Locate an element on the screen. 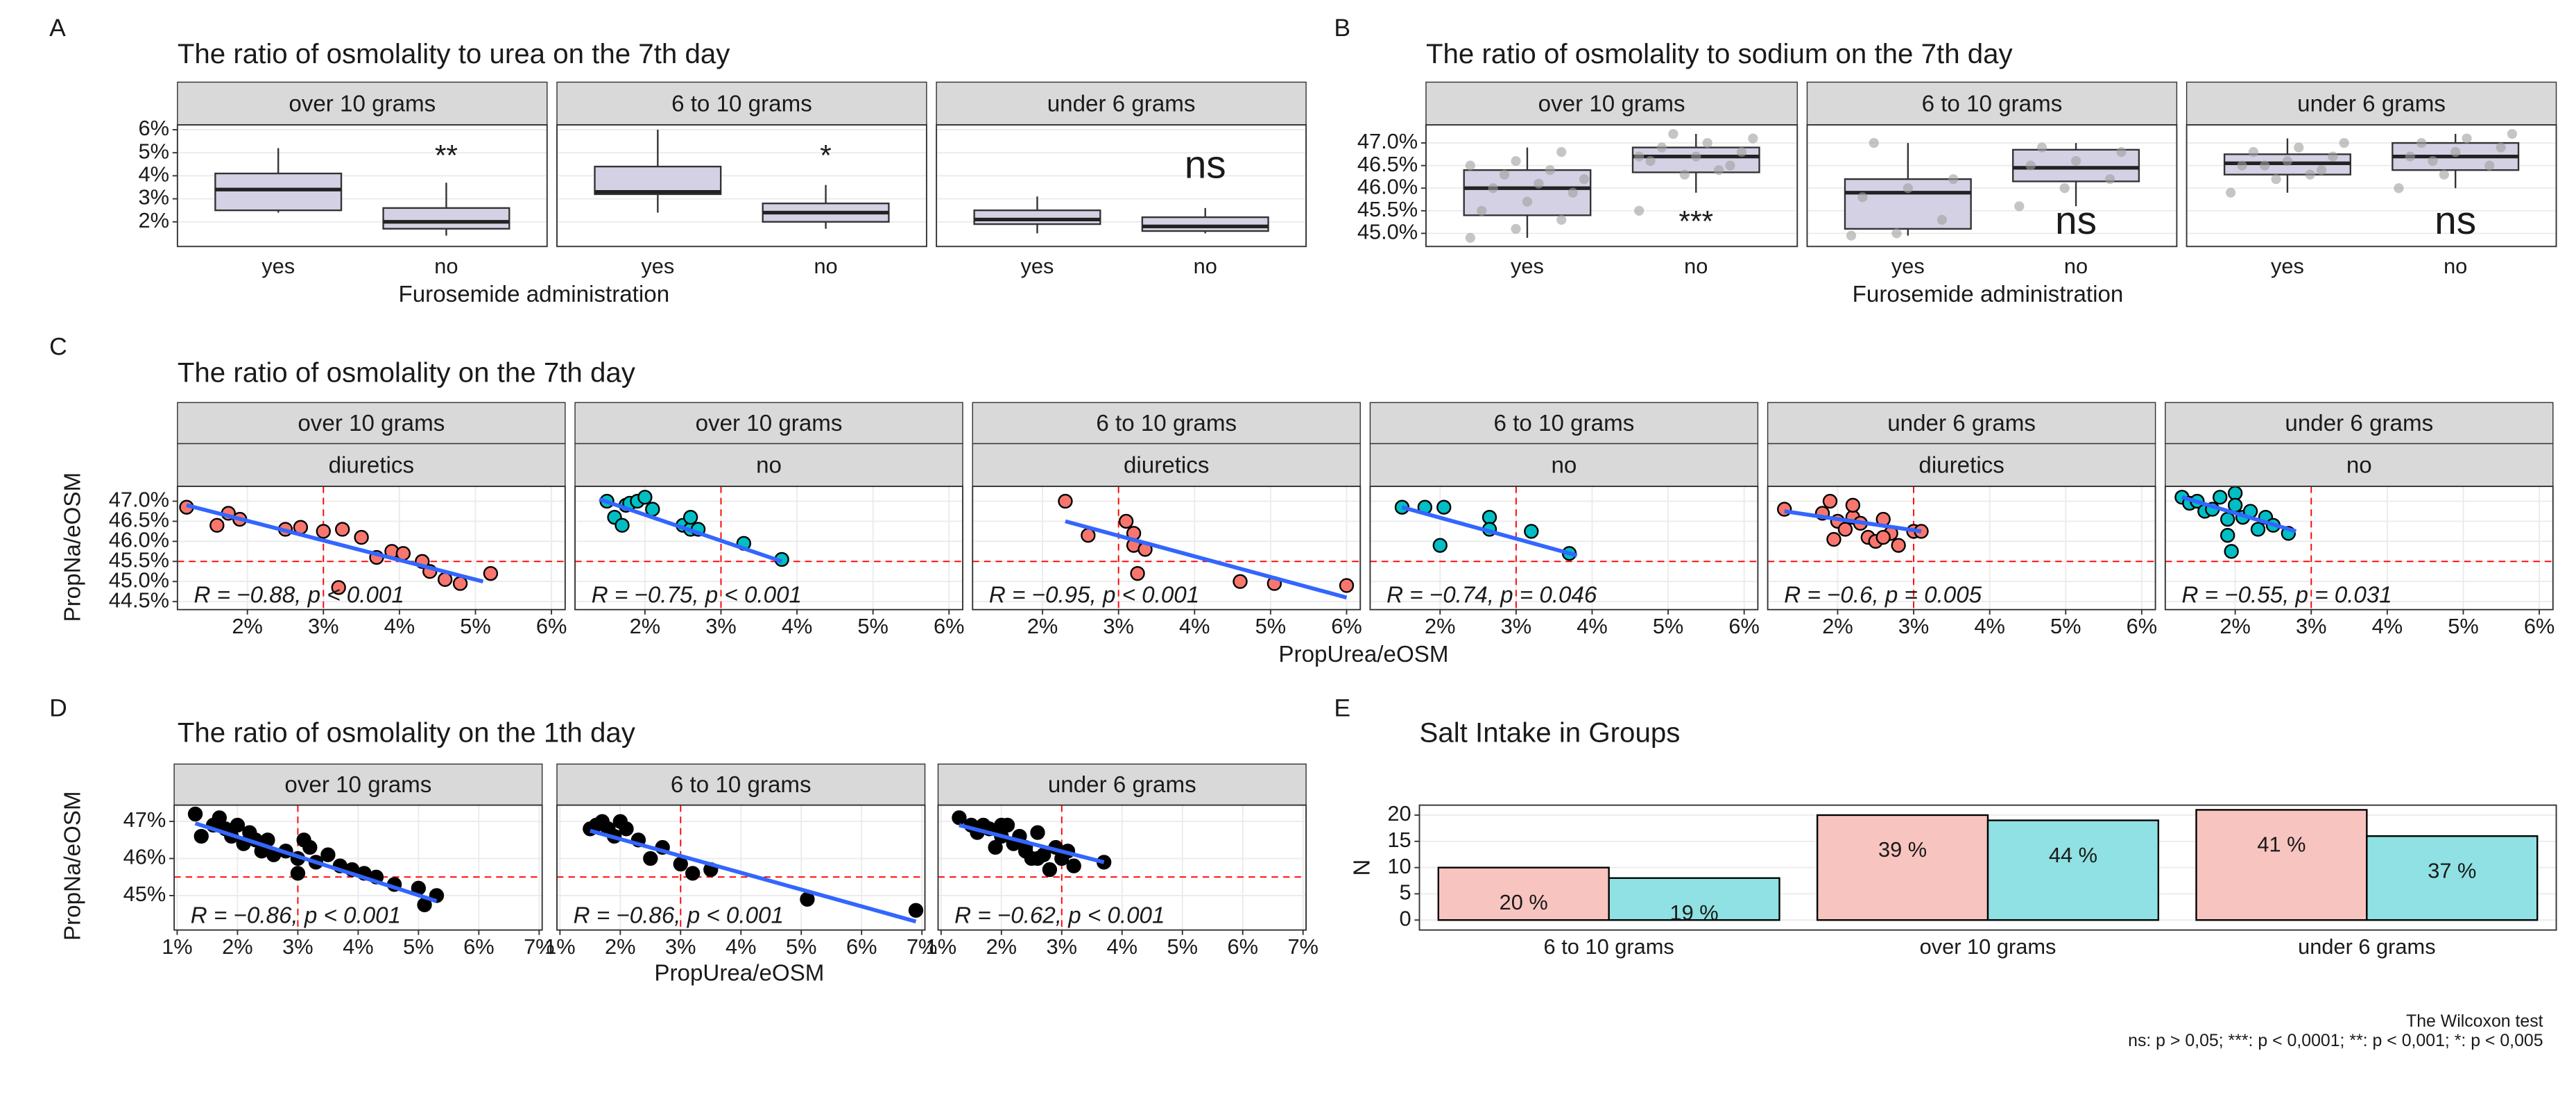 The image size is (2576, 1094). y-tick-label: 0 is located at coordinates (1405, 918).